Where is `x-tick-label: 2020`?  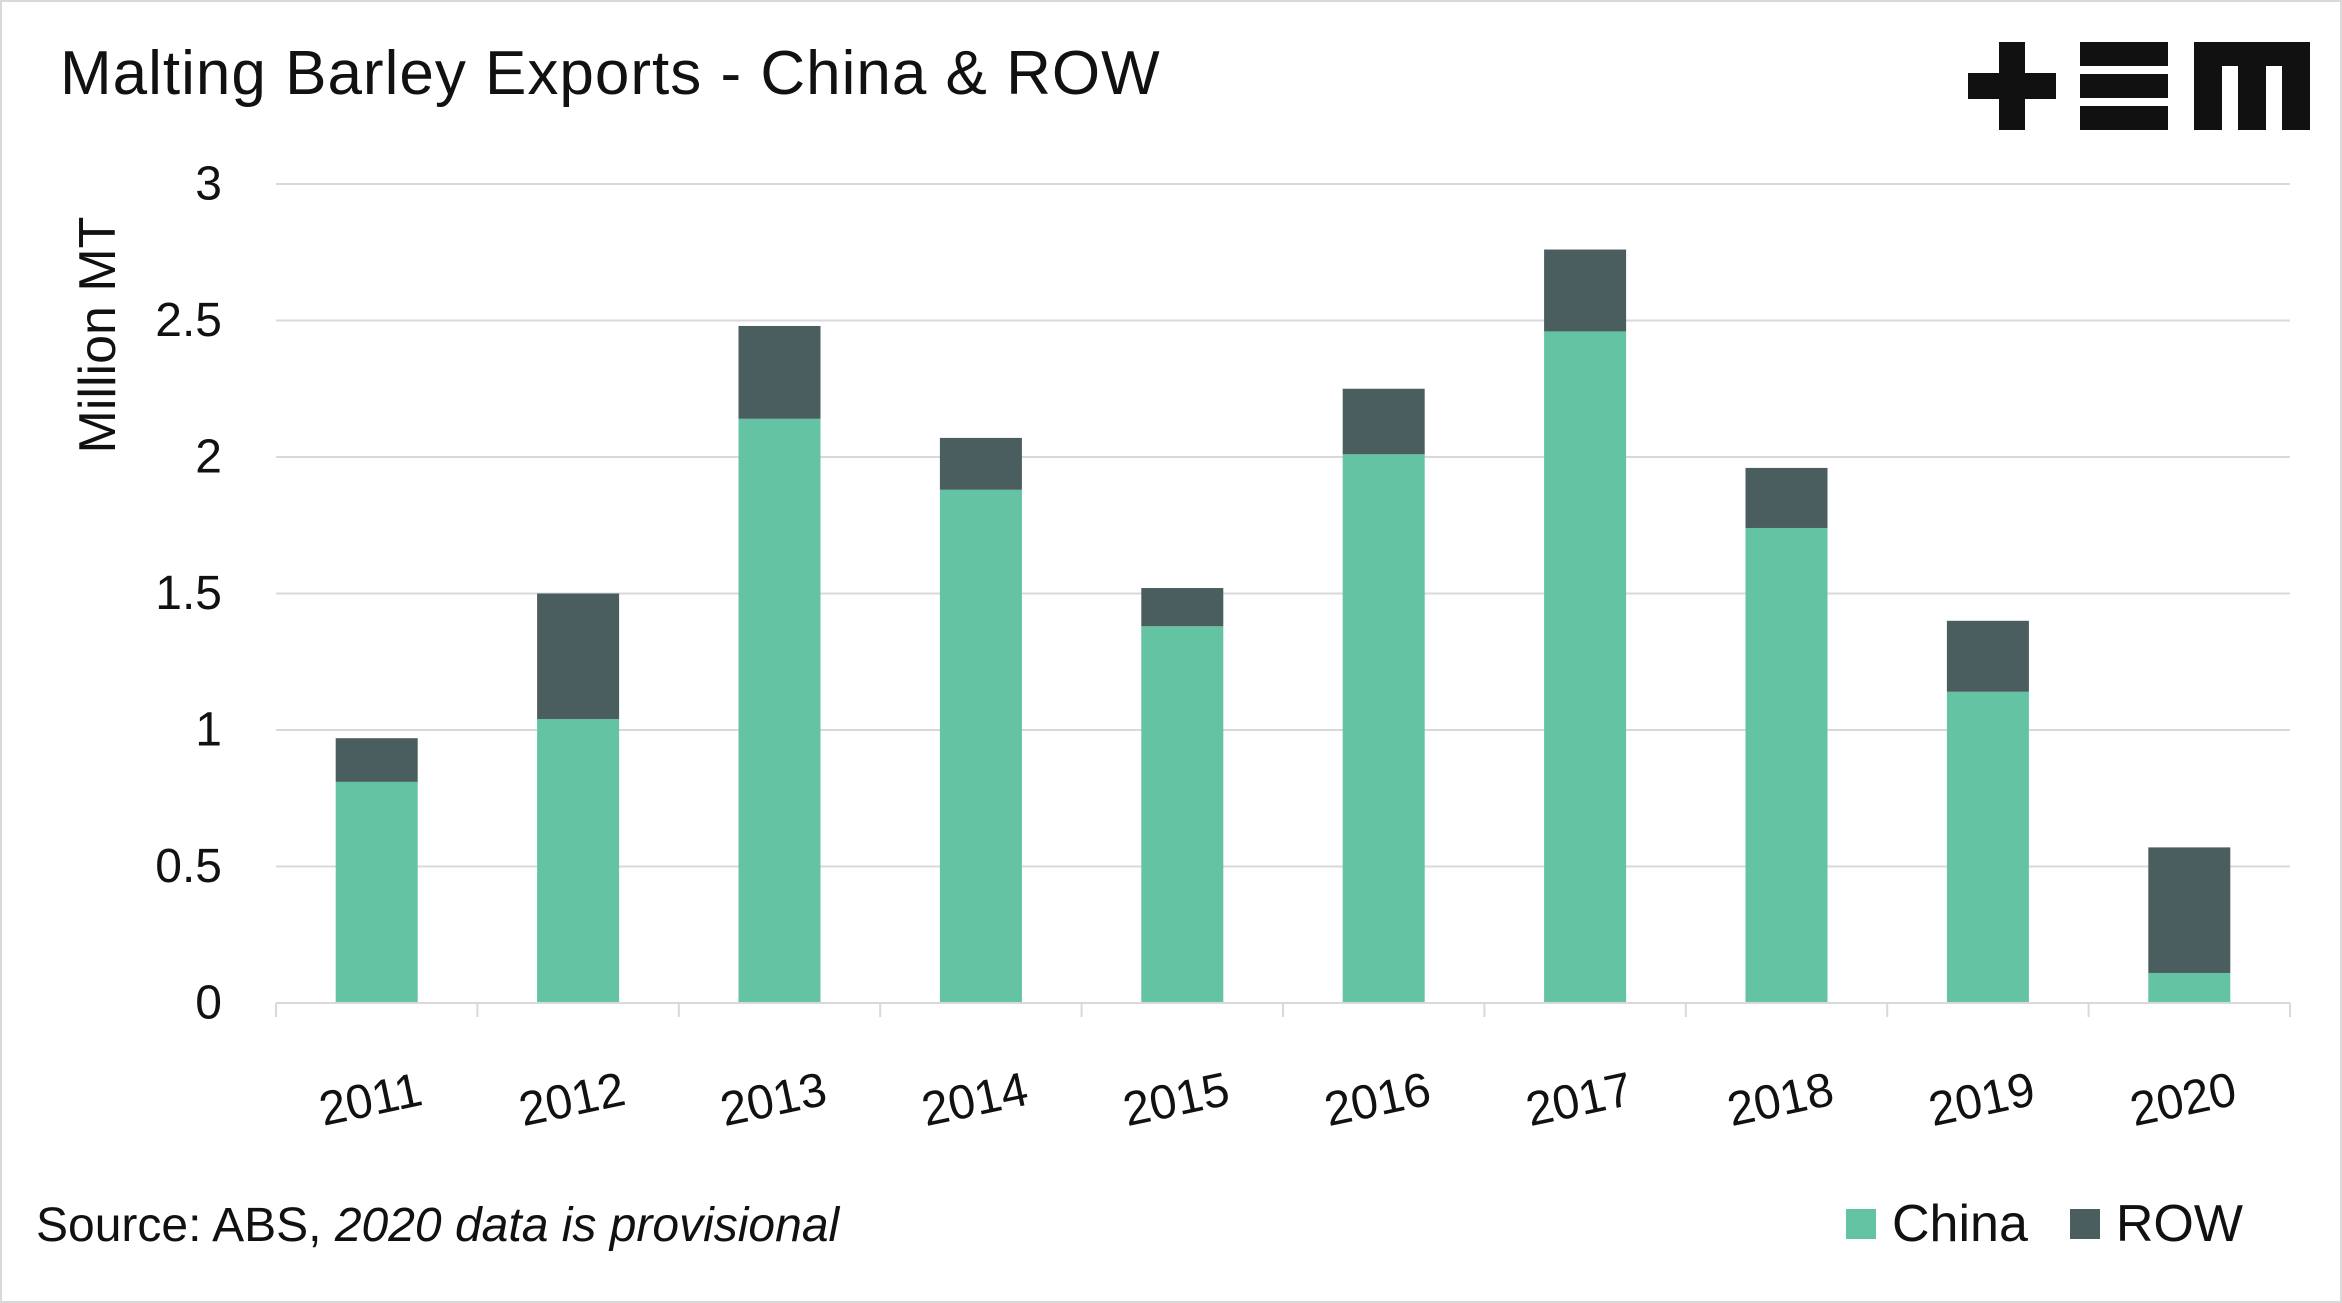
x-tick-label: 2020 is located at coordinates (2183, 1100).